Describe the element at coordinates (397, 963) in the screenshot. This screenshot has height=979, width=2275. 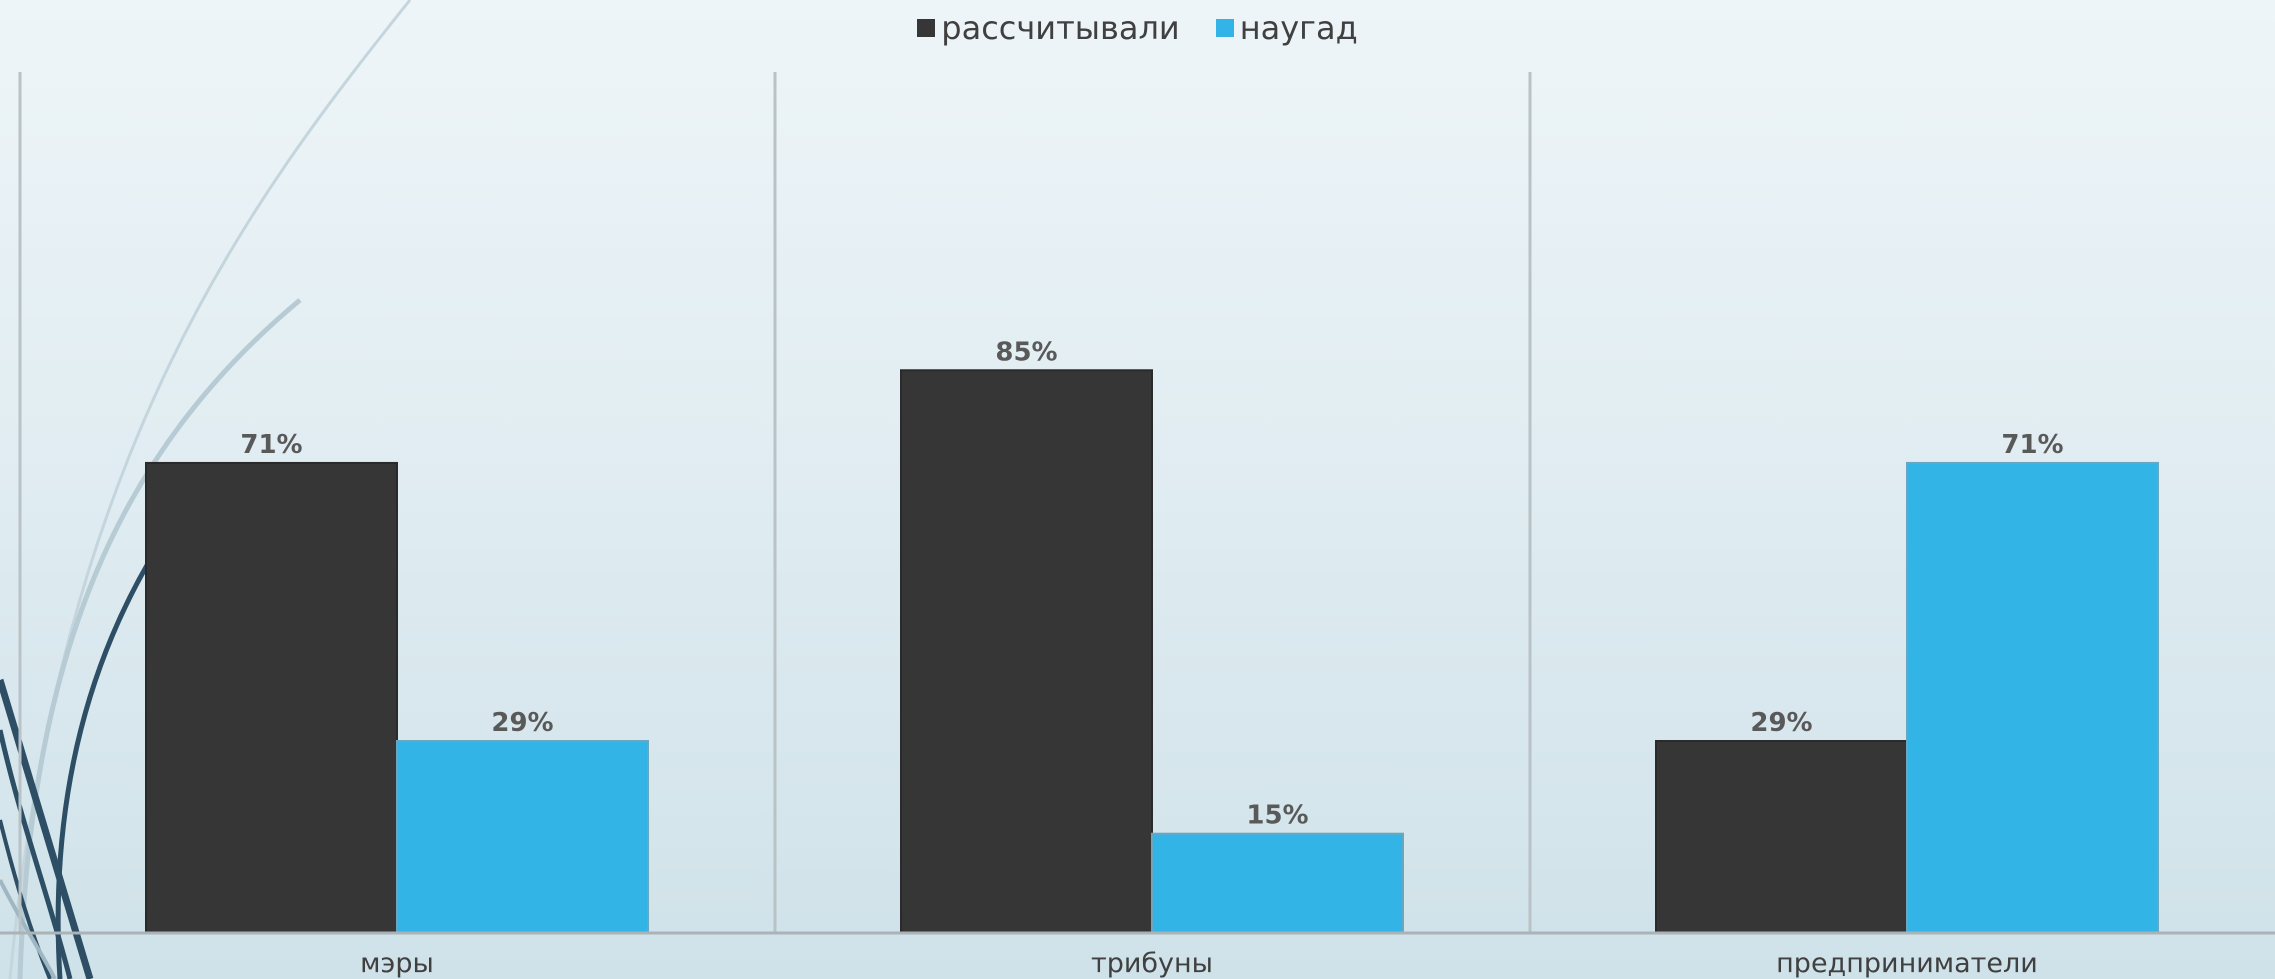
I see `category-label-1: мэры` at that location.